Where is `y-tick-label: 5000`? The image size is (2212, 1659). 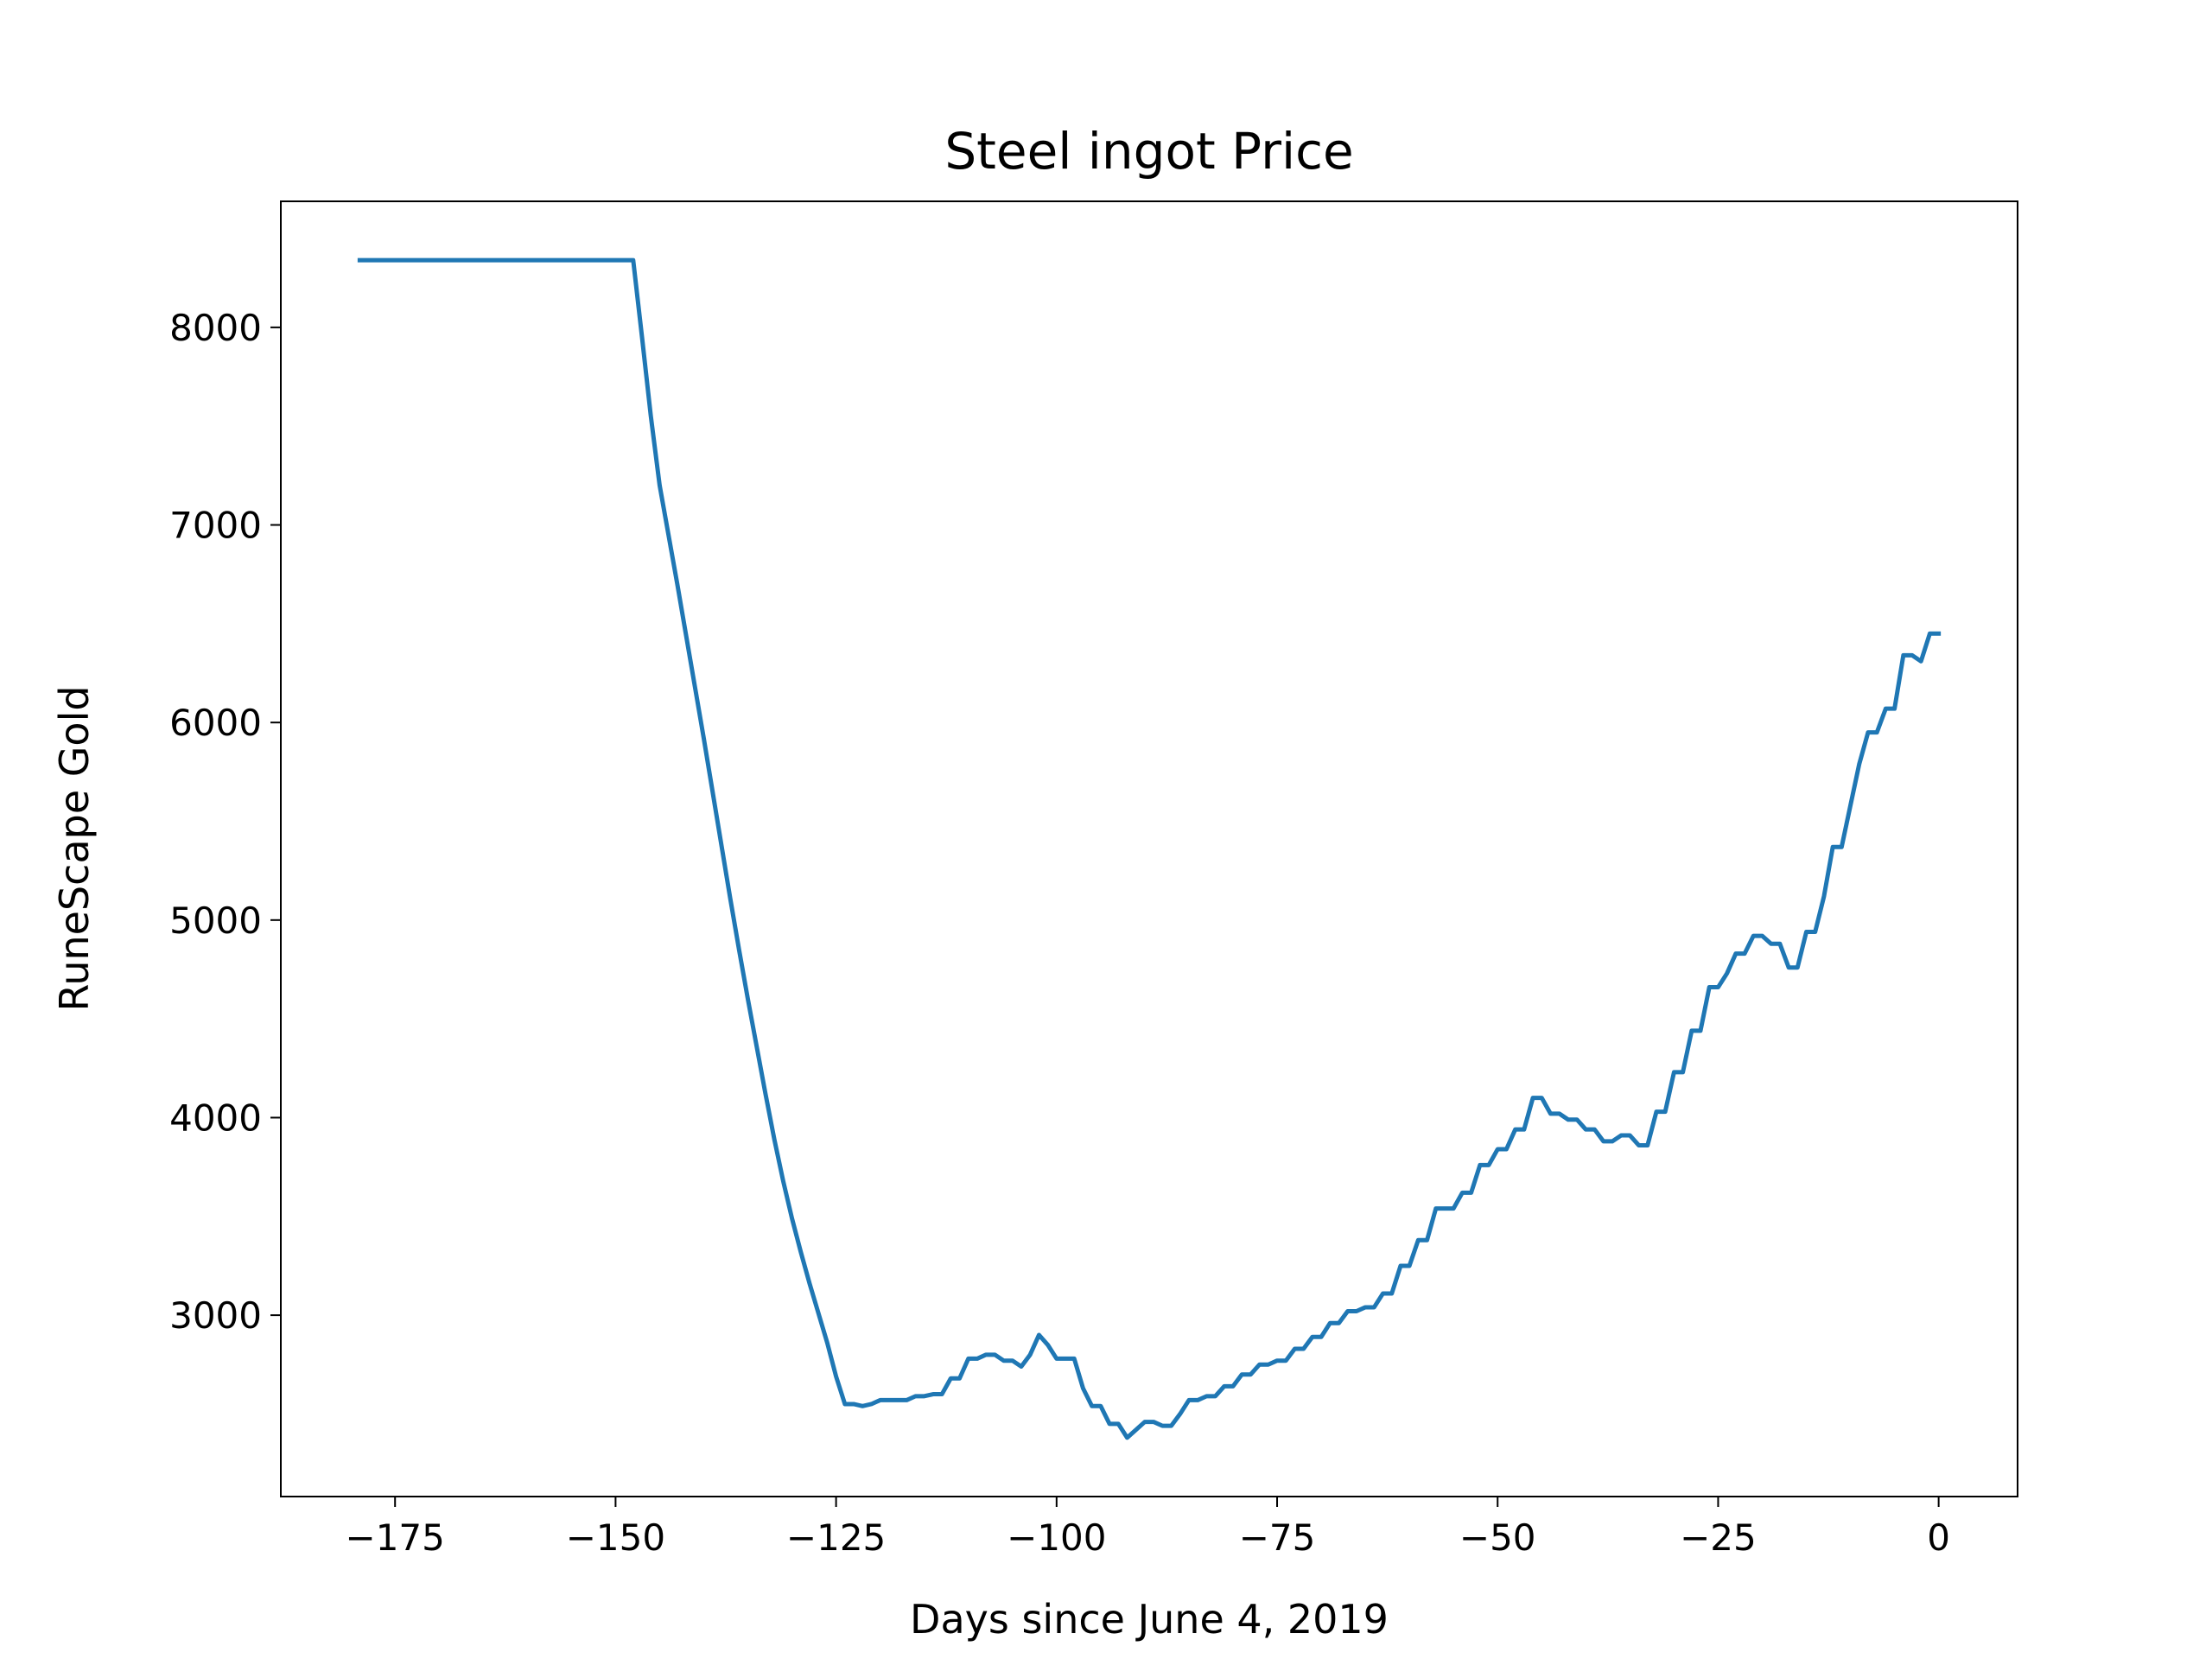 y-tick-label: 5000 is located at coordinates (215, 920).